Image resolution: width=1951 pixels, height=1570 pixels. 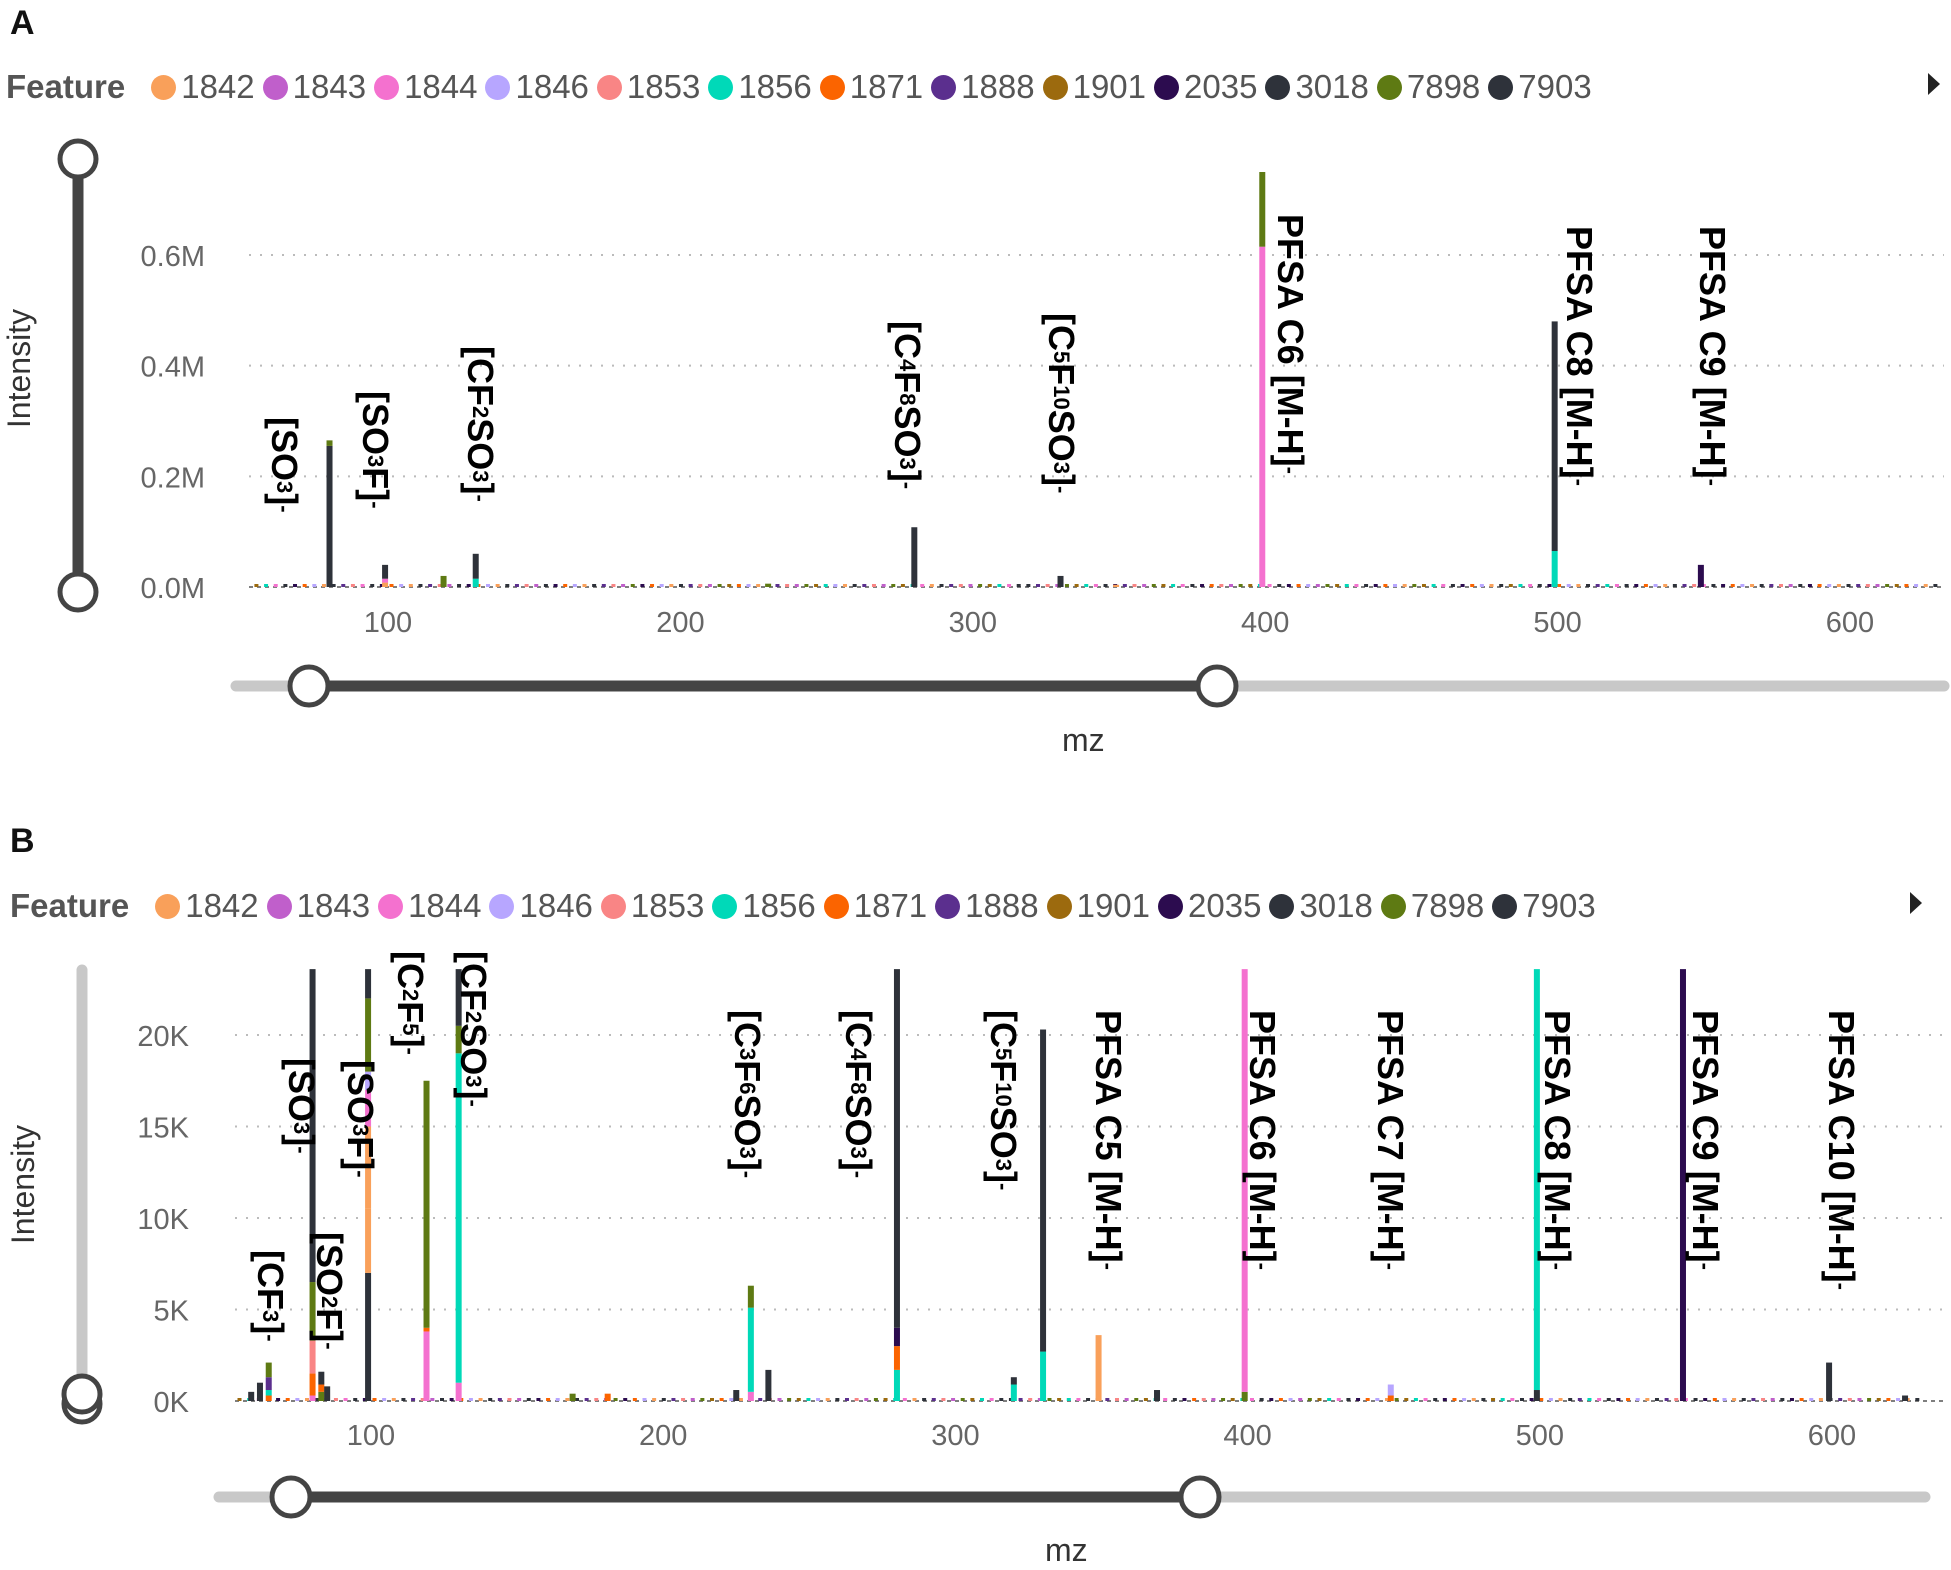 What do you see at coordinates (78, 592) in the screenshot?
I see `y-range-slider-handle-bottom-a` at bounding box center [78, 592].